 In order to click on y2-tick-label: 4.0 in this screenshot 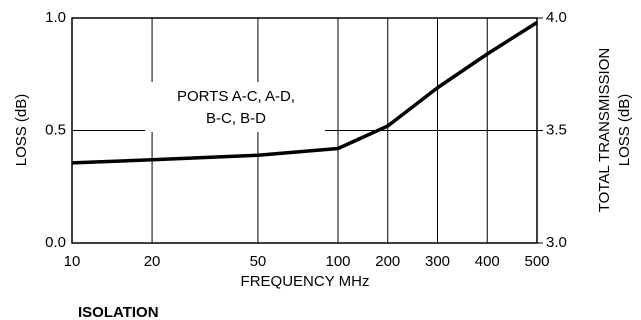, I will do `click(556, 17)`.